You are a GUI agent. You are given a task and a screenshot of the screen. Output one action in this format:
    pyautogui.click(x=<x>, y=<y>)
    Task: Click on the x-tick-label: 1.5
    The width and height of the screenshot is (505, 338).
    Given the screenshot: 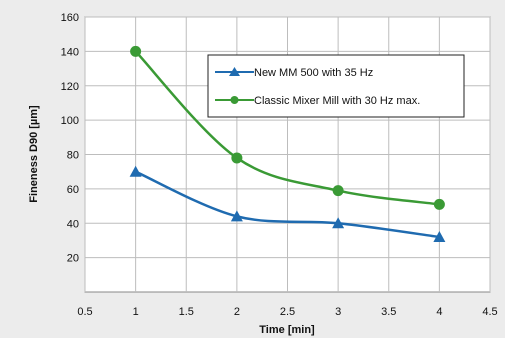 What is the action you would take?
    pyautogui.click(x=186, y=312)
    